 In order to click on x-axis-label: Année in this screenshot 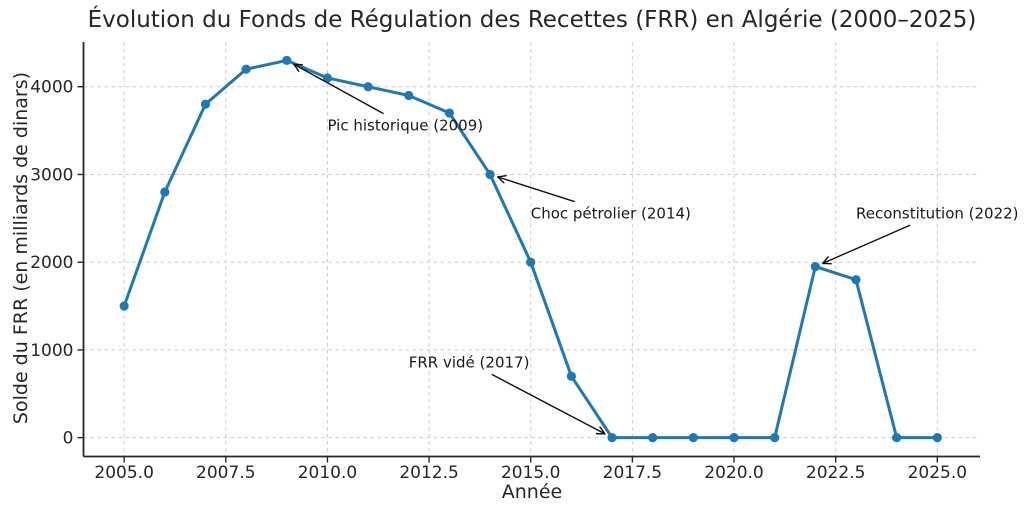, I will do `click(532, 492)`.